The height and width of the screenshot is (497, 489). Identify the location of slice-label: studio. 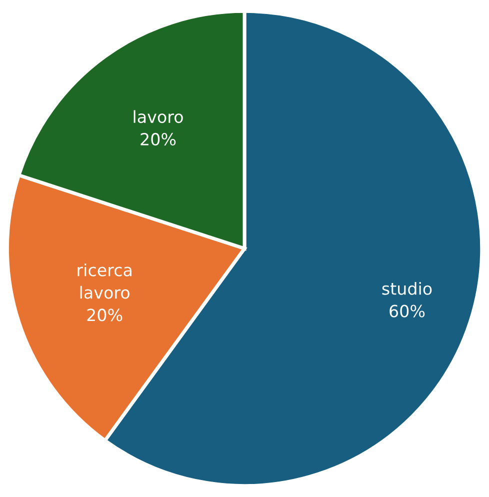
(407, 288).